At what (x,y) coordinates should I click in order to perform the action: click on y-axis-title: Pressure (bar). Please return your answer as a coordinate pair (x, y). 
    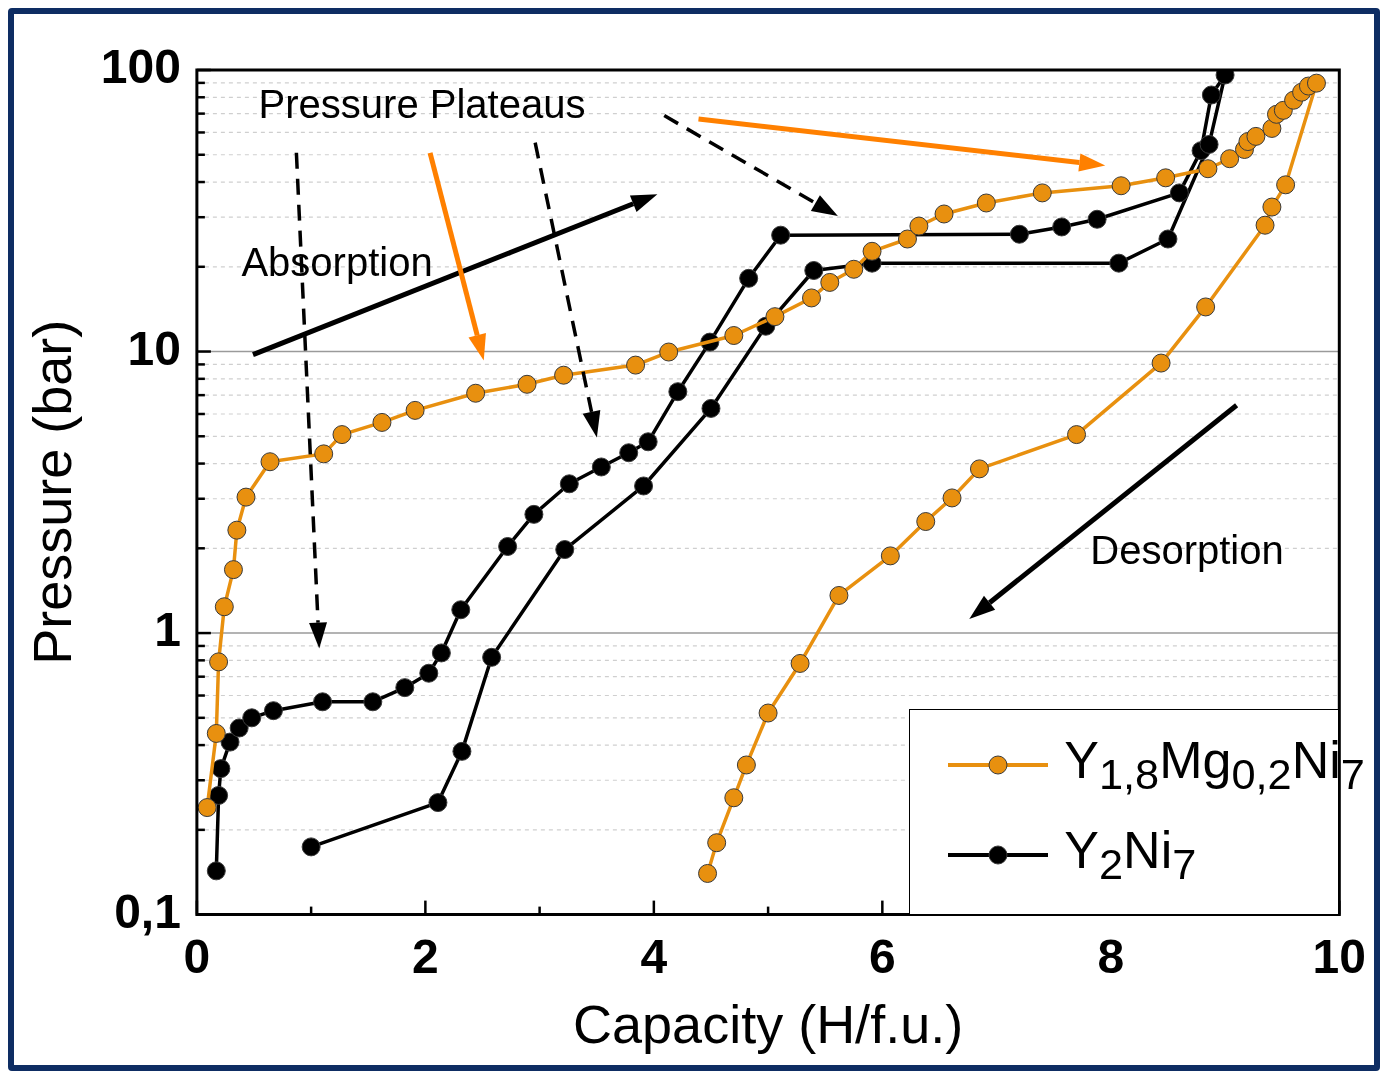
    Looking at the image, I should click on (52, 492).